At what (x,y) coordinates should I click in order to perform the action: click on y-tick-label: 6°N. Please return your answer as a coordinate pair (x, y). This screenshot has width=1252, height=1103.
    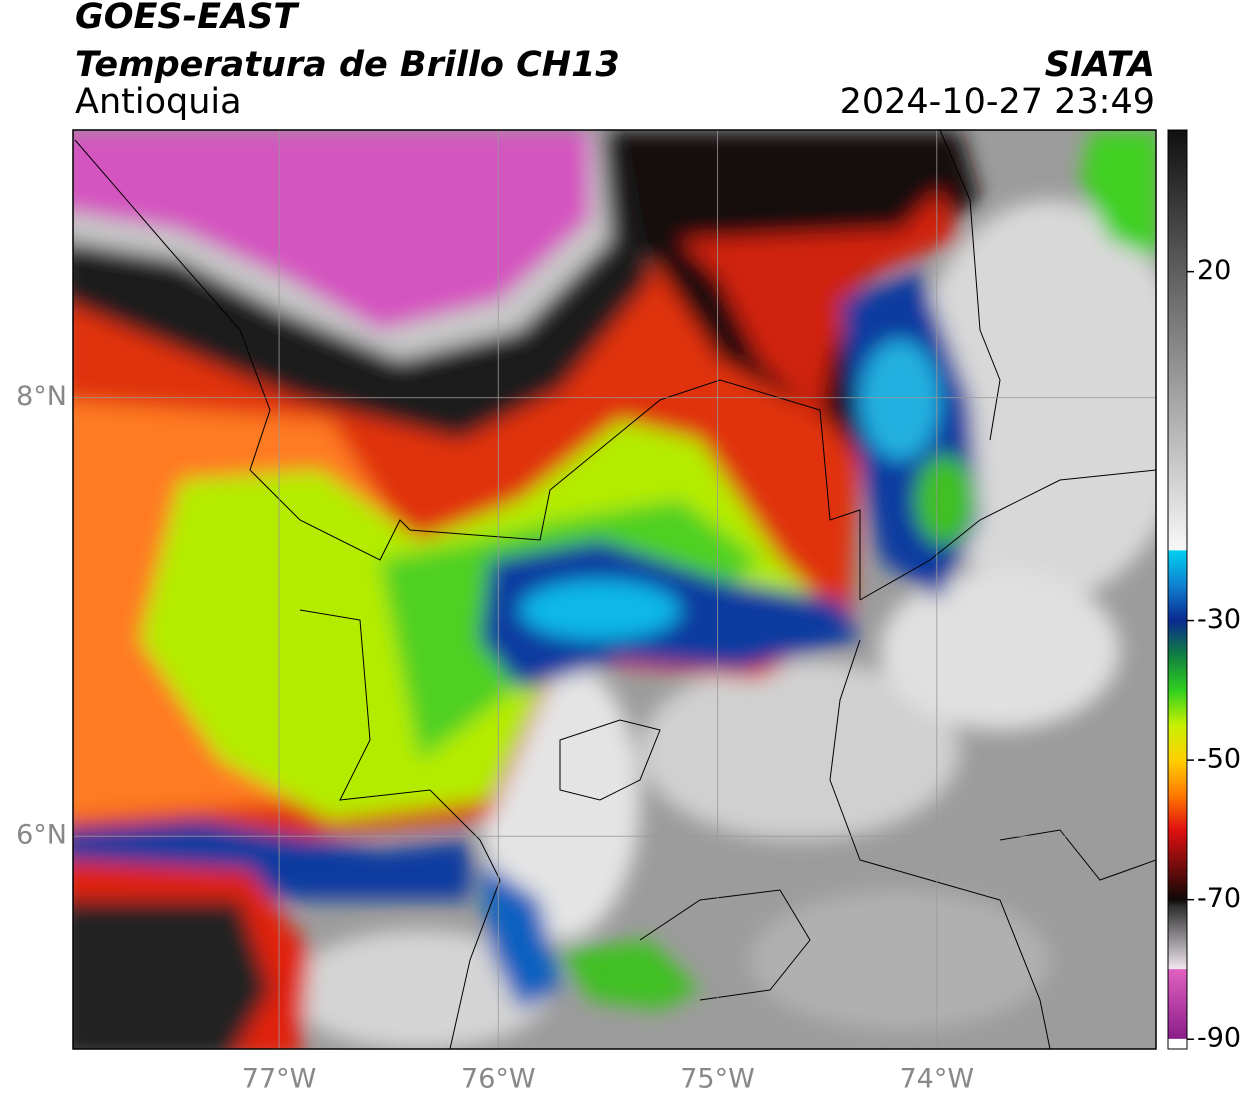
    Looking at the image, I should click on (41, 835).